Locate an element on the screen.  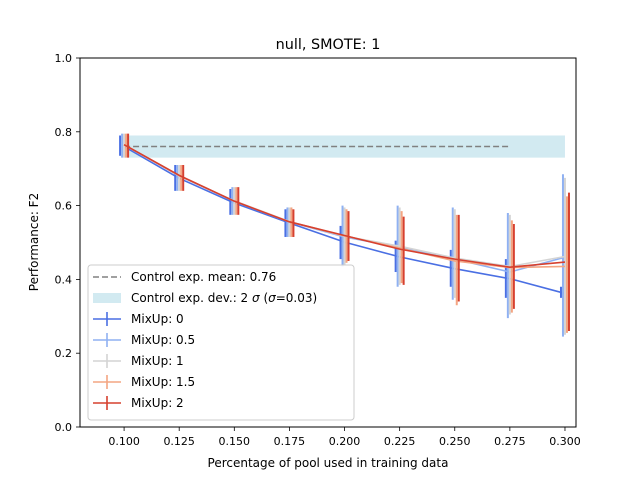
legend-label-control-dev: Control exp. dev.: 2 σ (σ=0.03) is located at coordinates (224, 298).